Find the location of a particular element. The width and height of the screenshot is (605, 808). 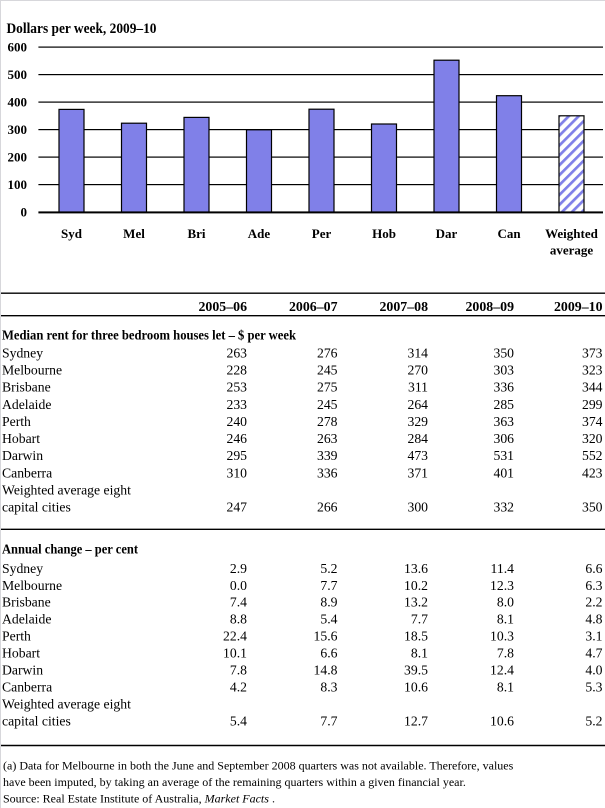

svg-text: Per is located at coordinates (322, 233).